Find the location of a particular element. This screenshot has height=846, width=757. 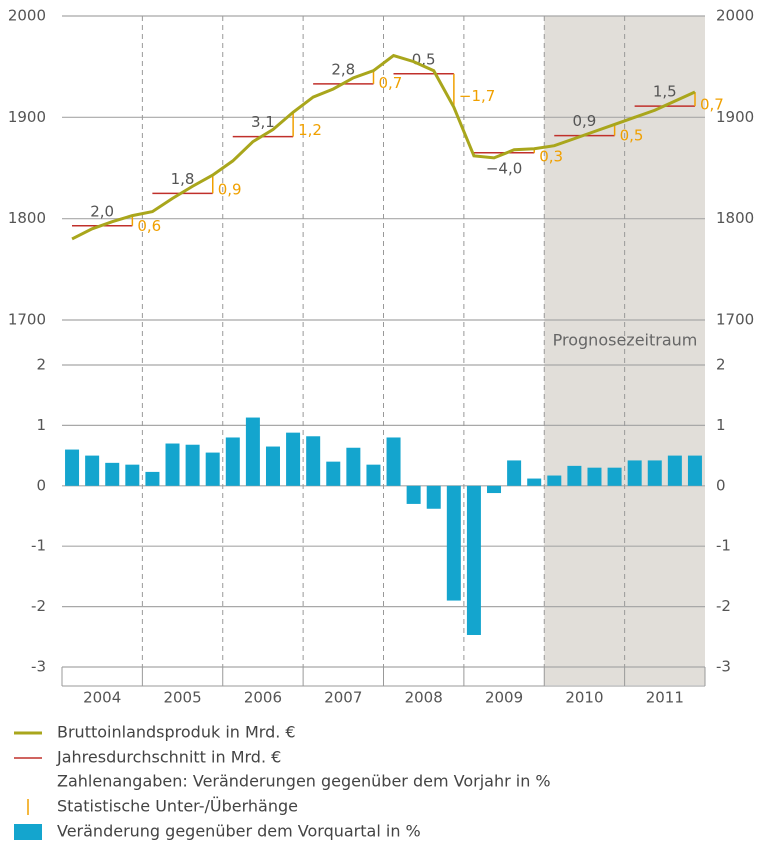

y2-tick-label: -2 is located at coordinates (723, 606).